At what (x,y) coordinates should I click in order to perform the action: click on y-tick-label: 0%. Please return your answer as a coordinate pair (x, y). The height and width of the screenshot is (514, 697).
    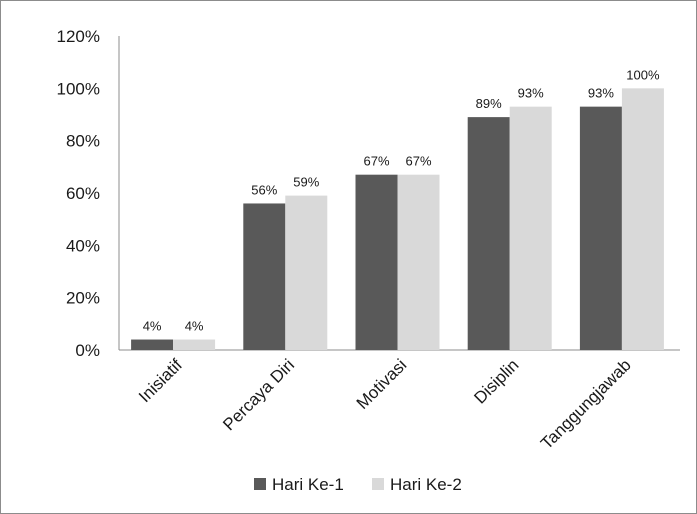
    Looking at the image, I should click on (87, 350).